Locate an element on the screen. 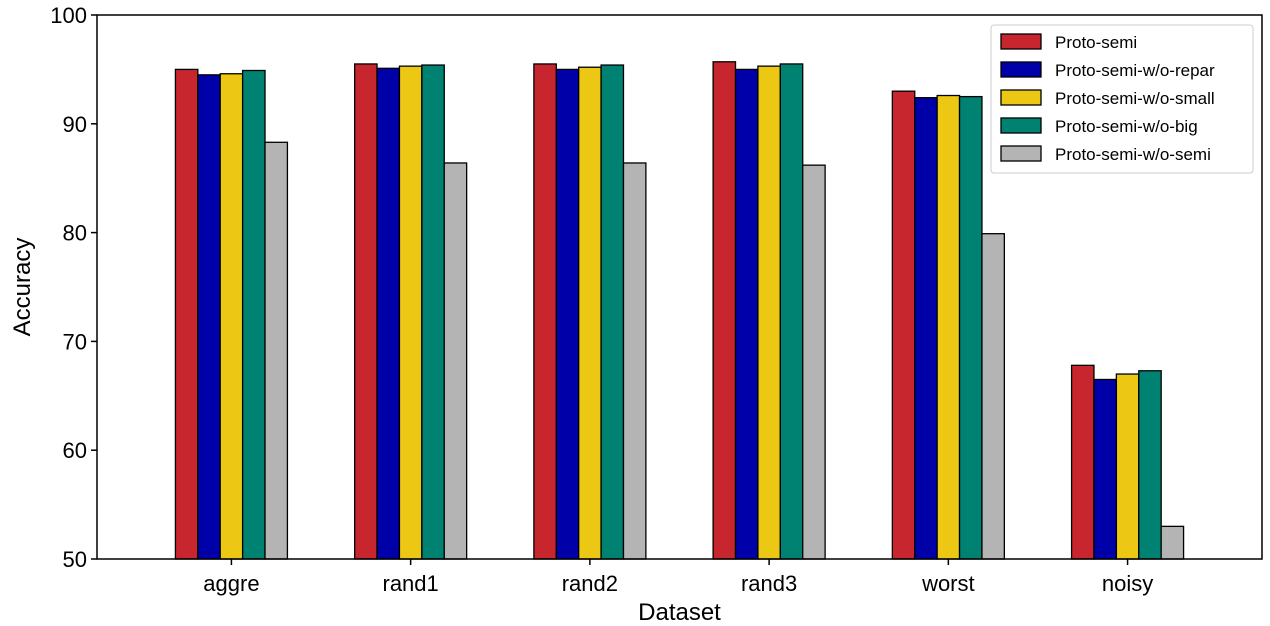  bar-worst-proto-semi-w-o-big is located at coordinates (970, 327).